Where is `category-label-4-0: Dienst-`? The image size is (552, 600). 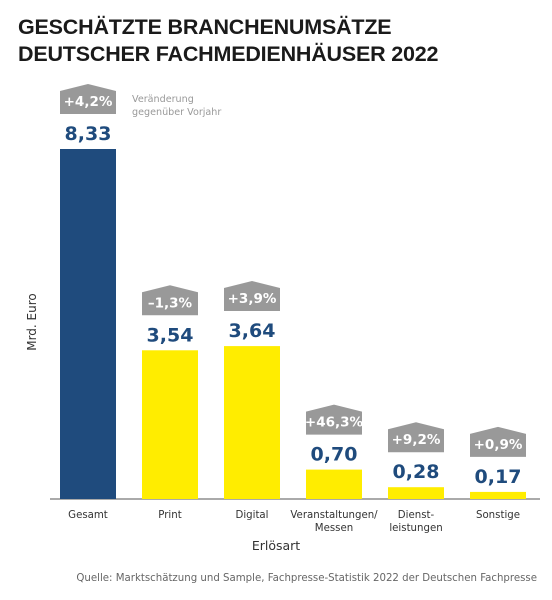
category-label-4-0: Dienst- is located at coordinates (416, 515).